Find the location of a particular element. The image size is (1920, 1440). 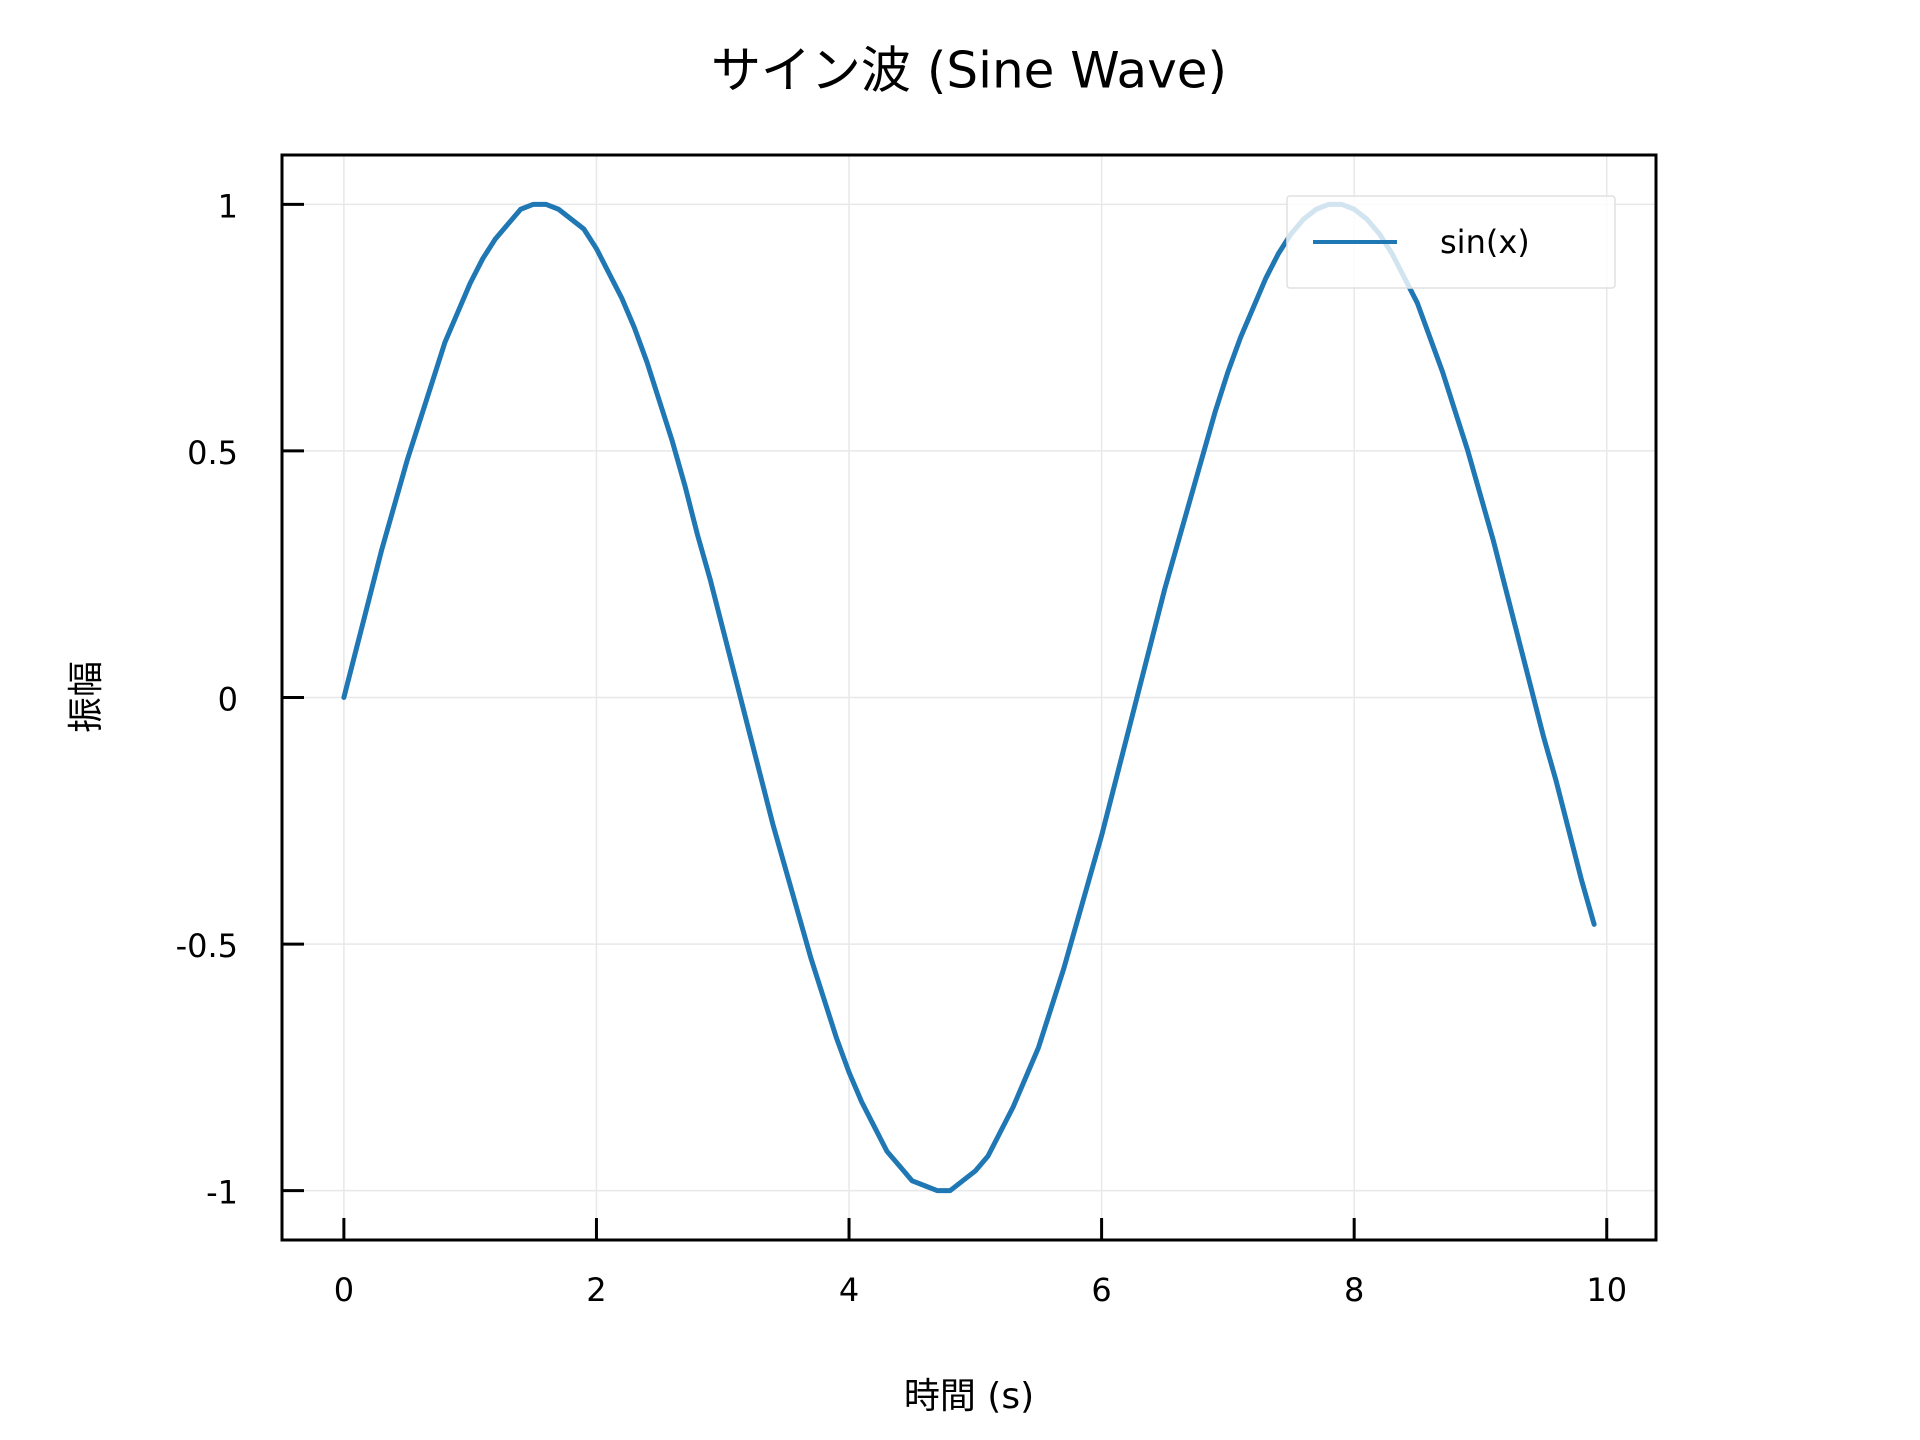

x-tick-label: 10 is located at coordinates (1606, 1290).